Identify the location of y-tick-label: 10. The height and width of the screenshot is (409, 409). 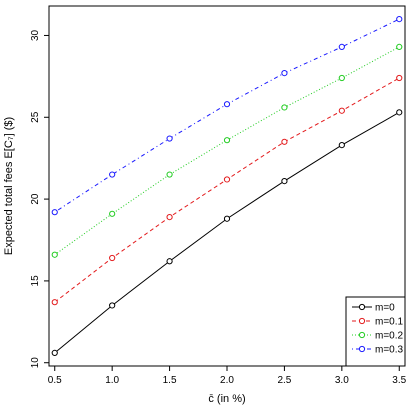
(35, 363).